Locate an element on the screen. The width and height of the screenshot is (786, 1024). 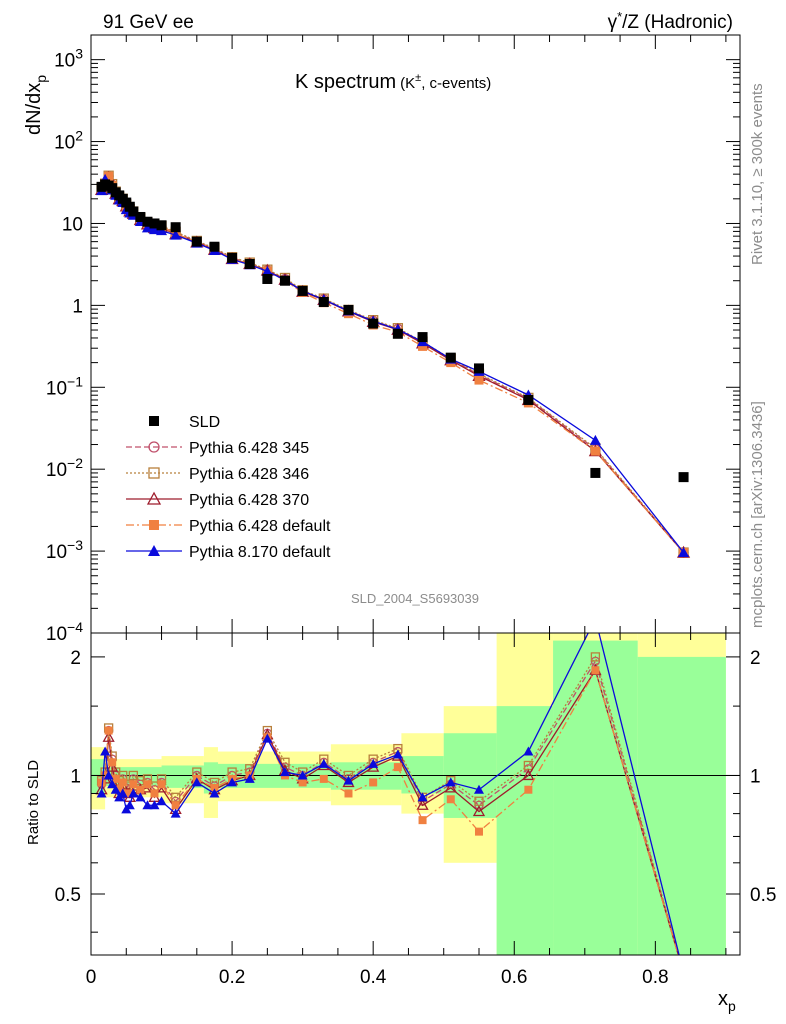
mcplots-label: mcplots.cern.ch [arXiv:1306.3436] is located at coordinates (757, 514).